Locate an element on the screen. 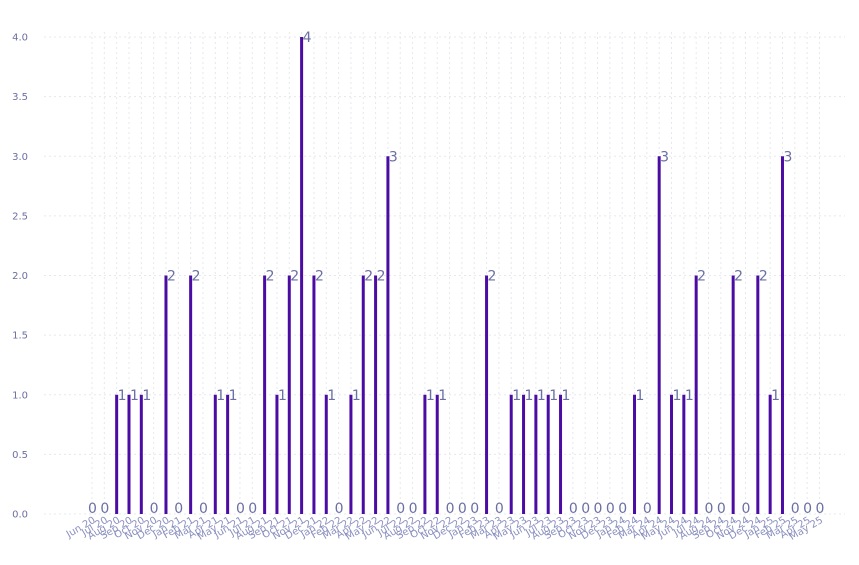 Image resolution: width=859 pixels, height=565 pixels. y-tick-label: 0.5 is located at coordinates (20, 455).